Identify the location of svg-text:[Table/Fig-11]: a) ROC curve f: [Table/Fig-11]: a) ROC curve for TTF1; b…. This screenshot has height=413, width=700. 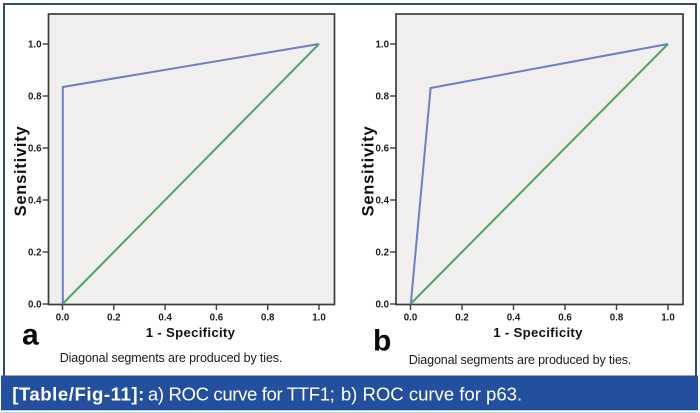
(267, 393).